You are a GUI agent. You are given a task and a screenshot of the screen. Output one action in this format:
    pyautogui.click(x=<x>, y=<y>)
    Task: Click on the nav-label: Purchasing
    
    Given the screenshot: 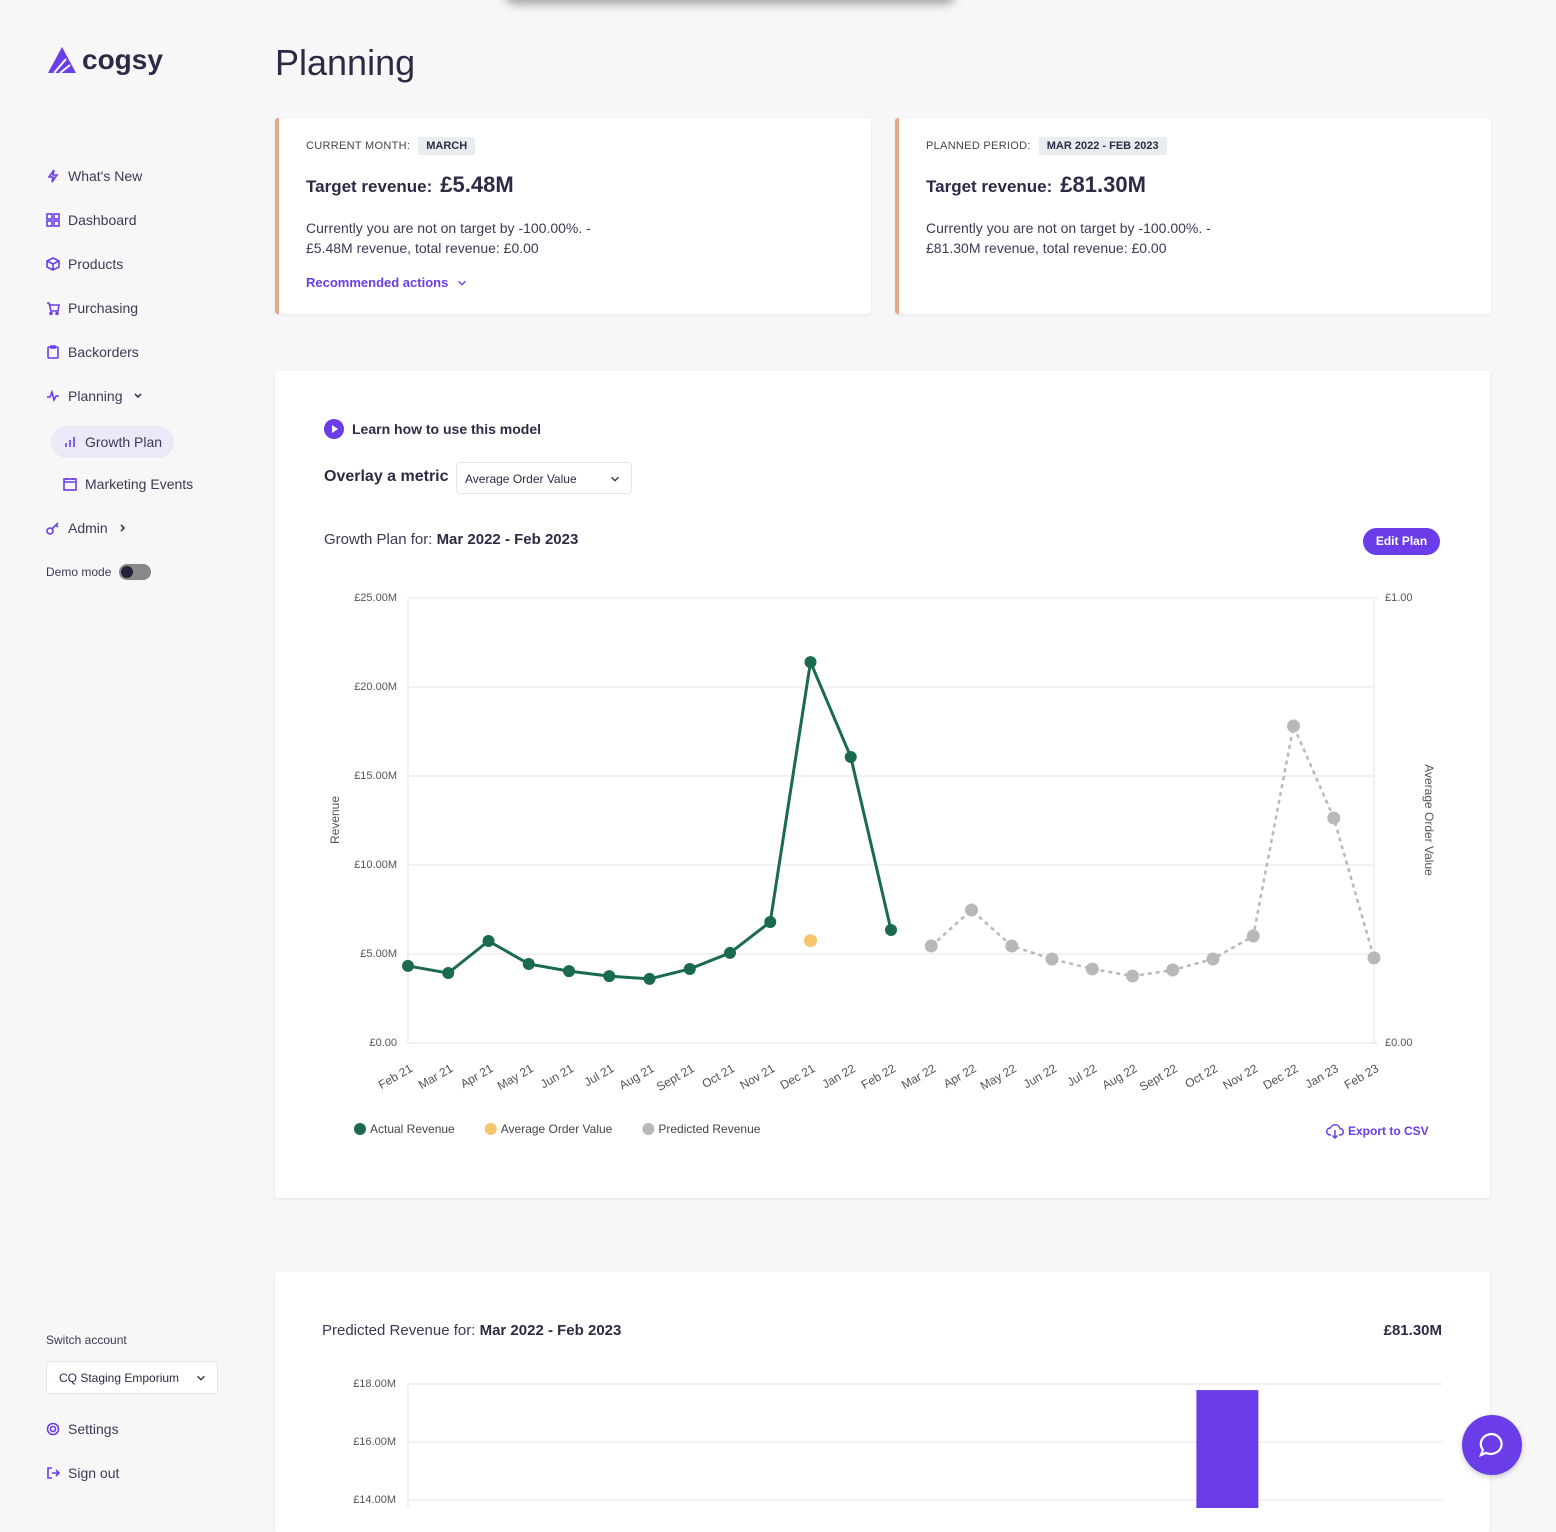 What is the action you would take?
    pyautogui.click(x=103, y=308)
    